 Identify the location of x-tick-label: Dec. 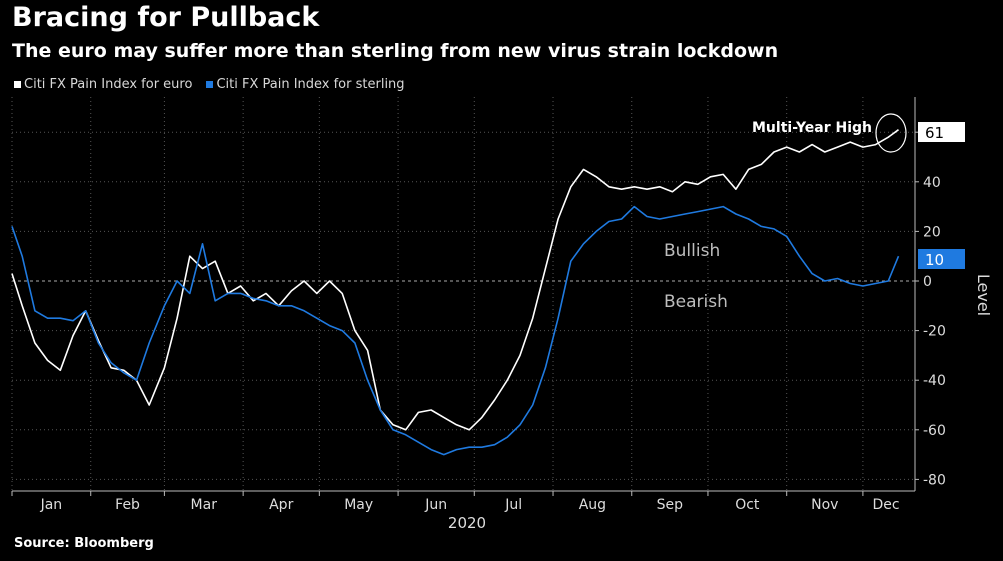
(885, 505).